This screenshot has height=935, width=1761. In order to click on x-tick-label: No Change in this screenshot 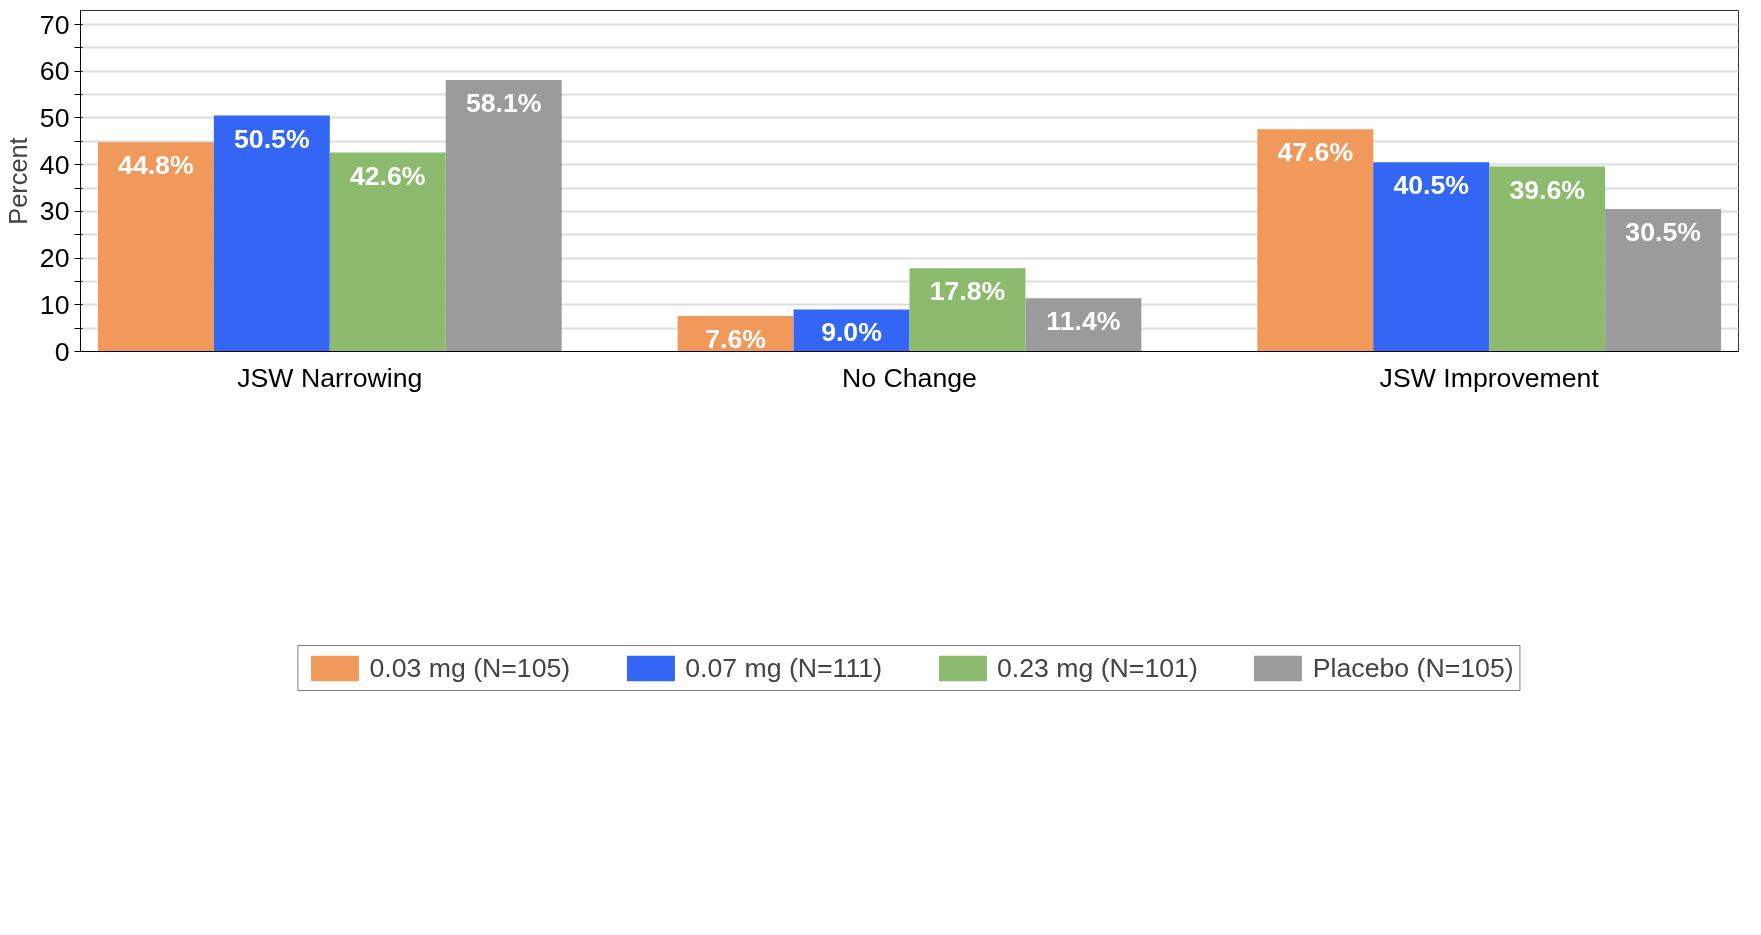, I will do `click(909, 377)`.